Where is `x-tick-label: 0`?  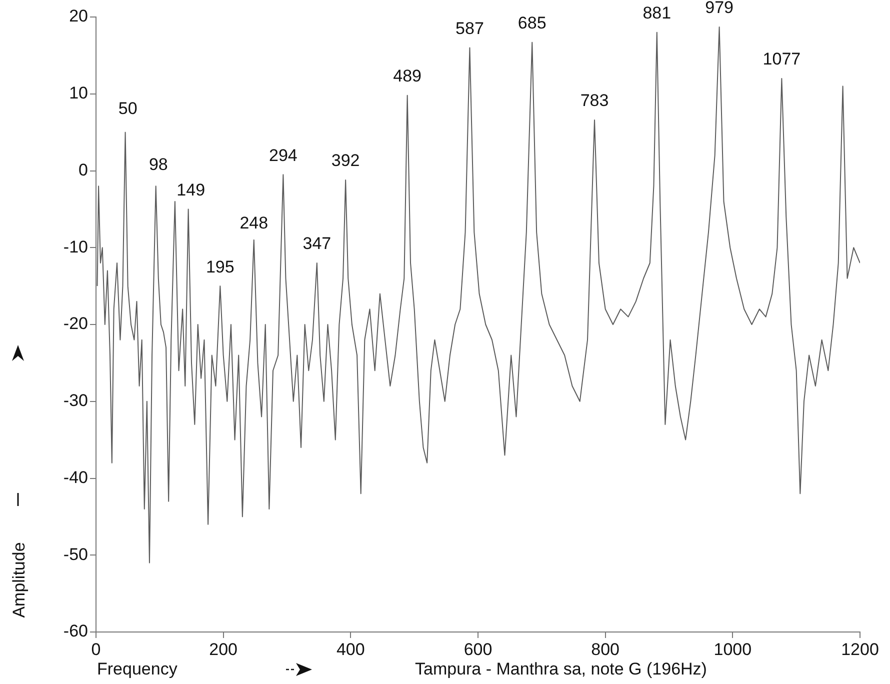 x-tick-label: 0 is located at coordinates (96, 649).